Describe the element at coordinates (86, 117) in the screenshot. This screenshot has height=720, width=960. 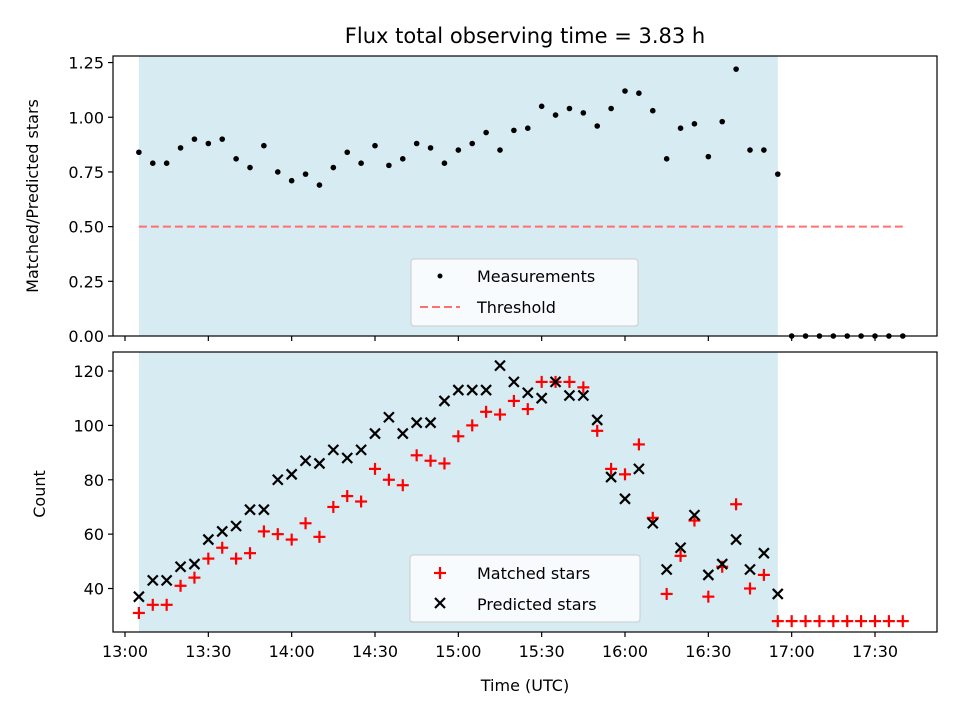
I see `y-tick-label: 1.00` at that location.